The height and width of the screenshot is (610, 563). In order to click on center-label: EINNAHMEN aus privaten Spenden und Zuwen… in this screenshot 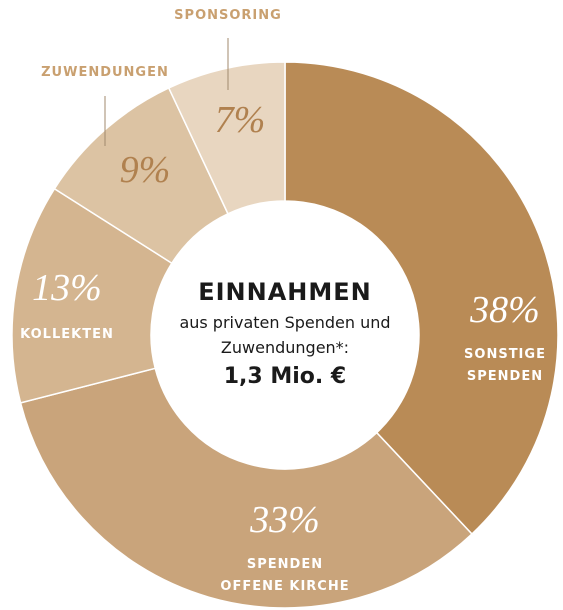, I will do `click(285, 333)`.